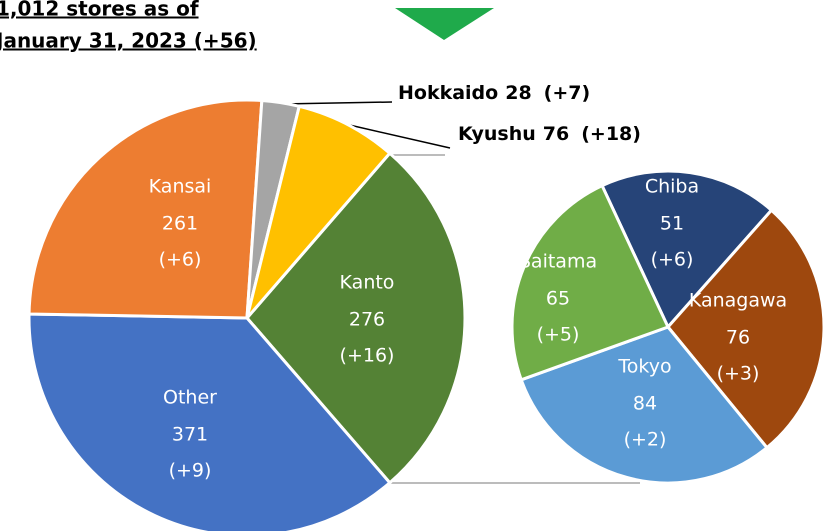  Describe the element at coordinates (128, 41) in the screenshot. I see `chart-title-line: January 31, 2023 (+56)` at that location.